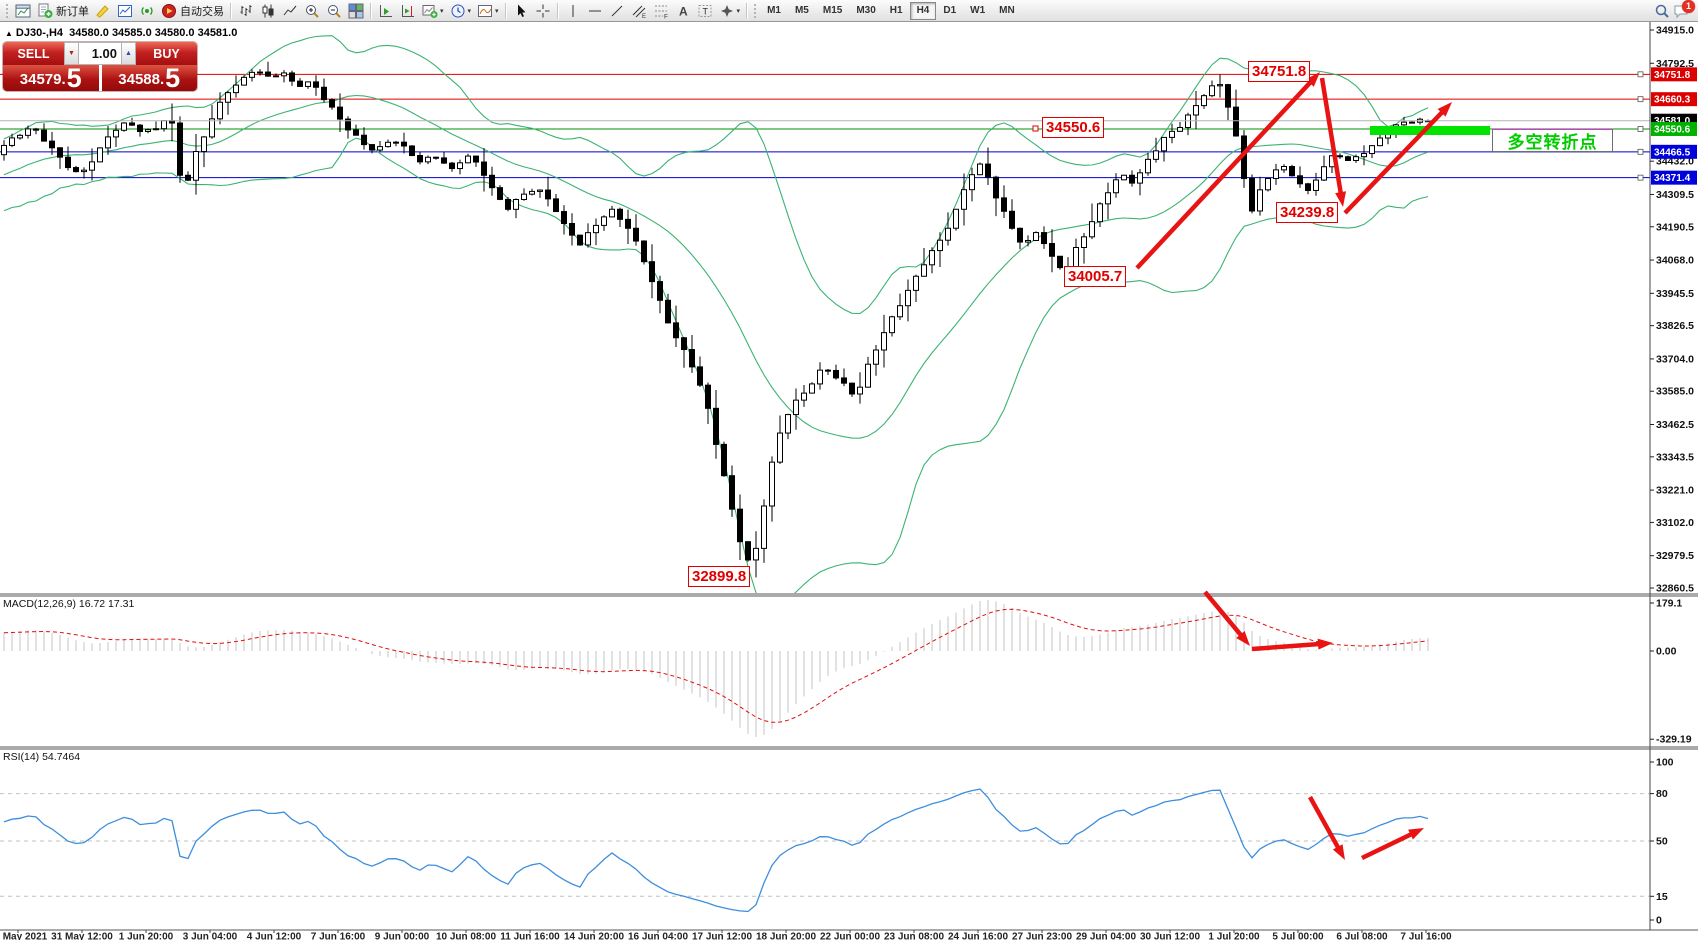 The image size is (1698, 940). What do you see at coordinates (312, 11) in the screenshot?
I see `zoom-in-icon` at bounding box center [312, 11].